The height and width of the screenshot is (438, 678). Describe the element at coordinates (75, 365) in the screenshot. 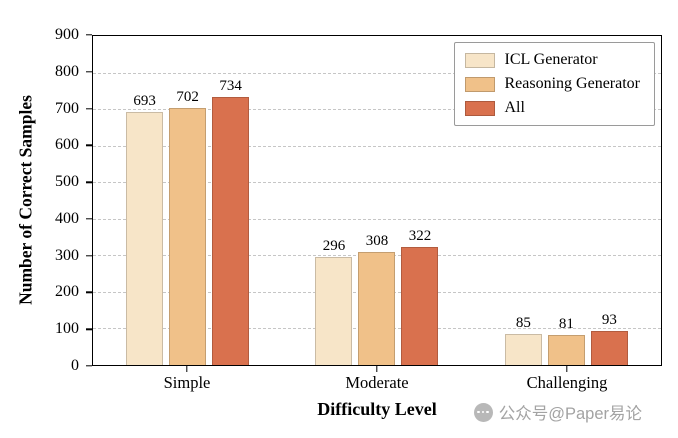

I see `y-tick-label: 0` at that location.